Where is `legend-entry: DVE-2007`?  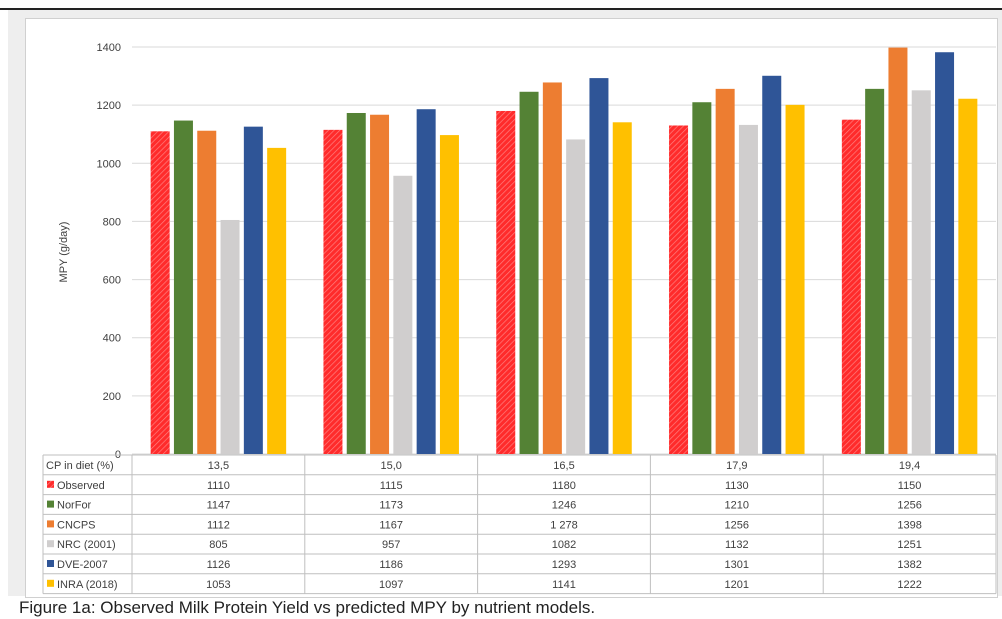 legend-entry: DVE-2007 is located at coordinates (82, 565).